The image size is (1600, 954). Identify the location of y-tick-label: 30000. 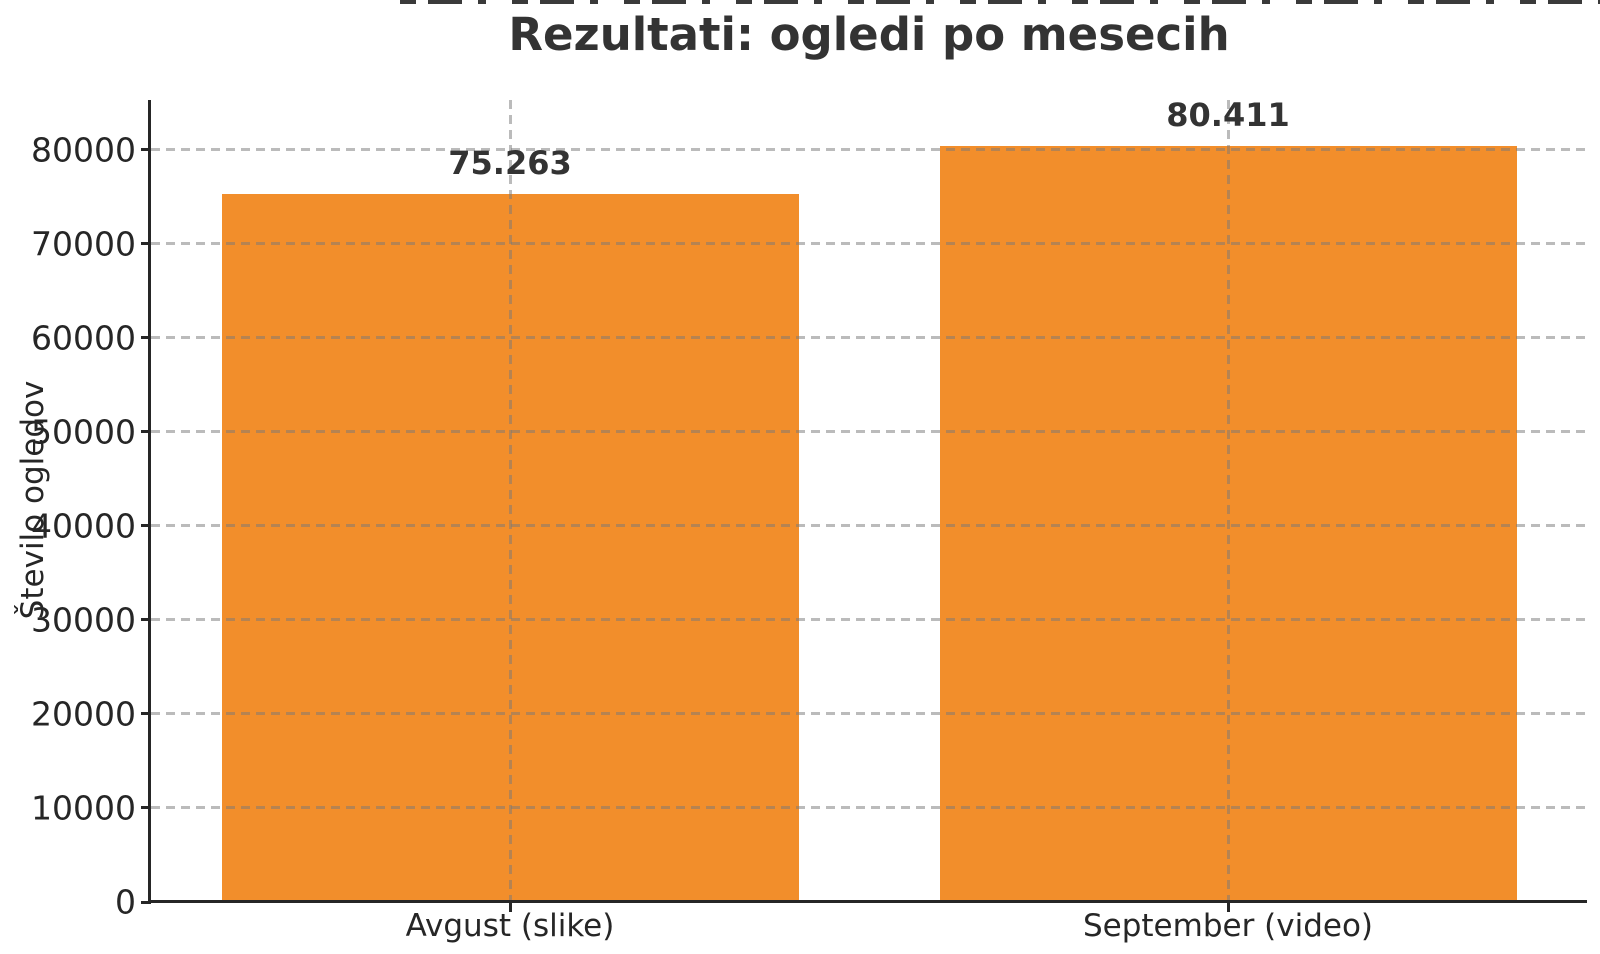
(83, 620).